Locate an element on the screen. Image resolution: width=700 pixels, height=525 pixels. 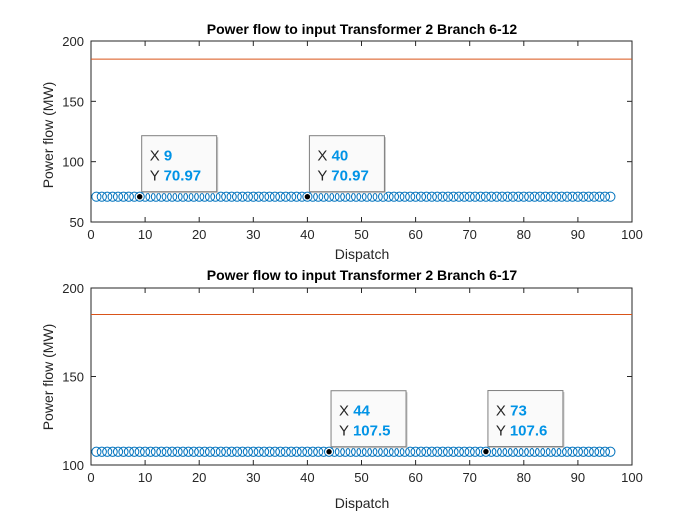
datatip: X 44 Y 107.5 is located at coordinates (366, 423).